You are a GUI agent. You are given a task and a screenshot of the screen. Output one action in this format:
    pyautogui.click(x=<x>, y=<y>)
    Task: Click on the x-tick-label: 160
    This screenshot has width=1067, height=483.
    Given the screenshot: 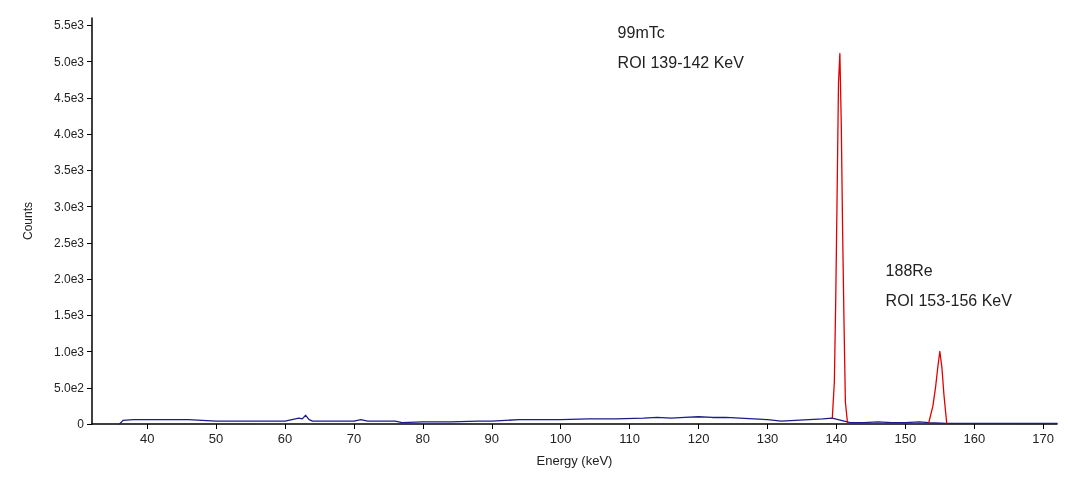 What is the action you would take?
    pyautogui.click(x=974, y=438)
    